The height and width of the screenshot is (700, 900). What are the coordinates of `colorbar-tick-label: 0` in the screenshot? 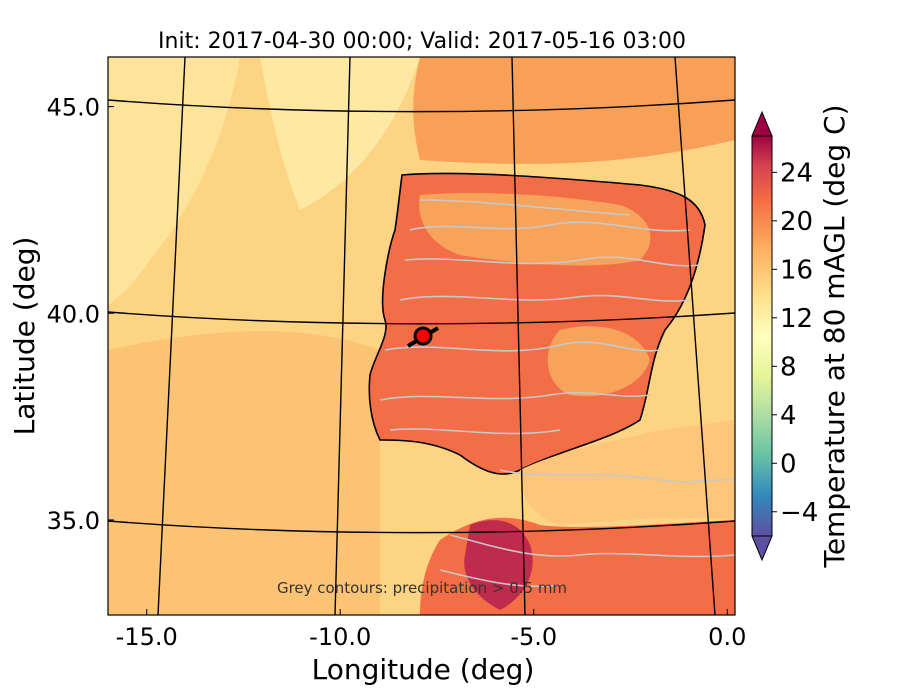 It's located at (788, 464).